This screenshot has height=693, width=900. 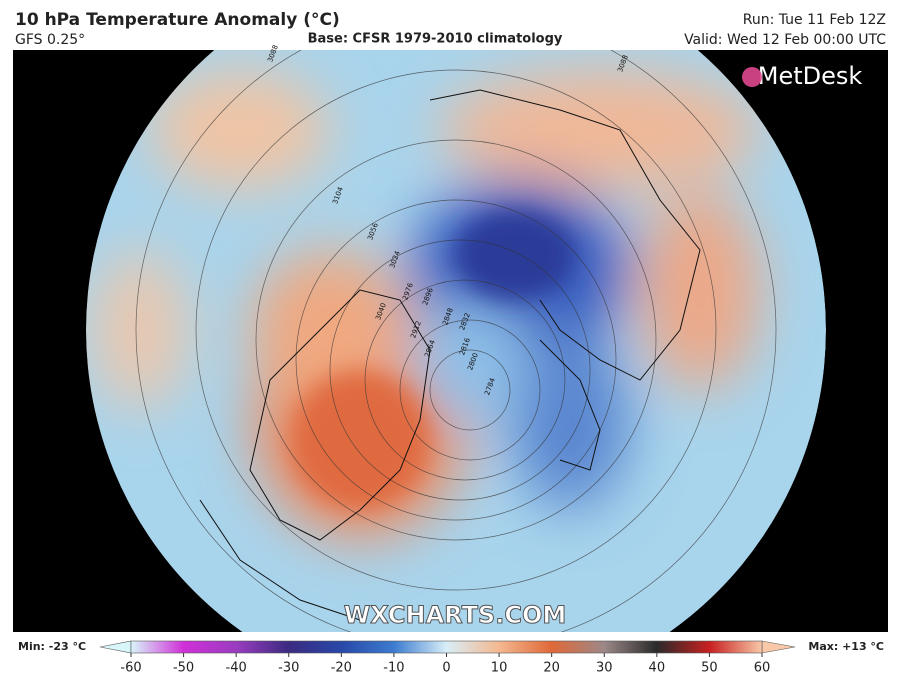 What do you see at coordinates (785, 40) in the screenshot?
I see `valid: Valid: Wed 12 Feb 00:00 UTC` at bounding box center [785, 40].